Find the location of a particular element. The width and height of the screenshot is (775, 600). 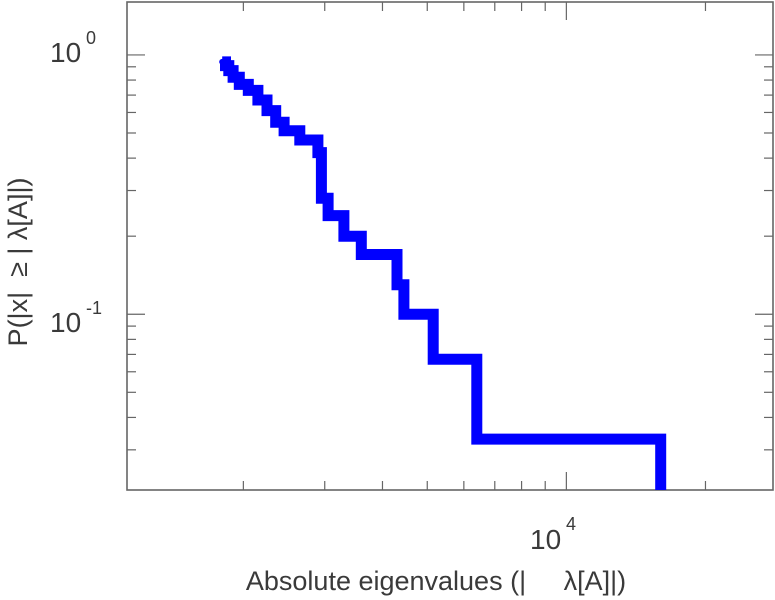

x-tick-base: 10 is located at coordinates (545, 539).